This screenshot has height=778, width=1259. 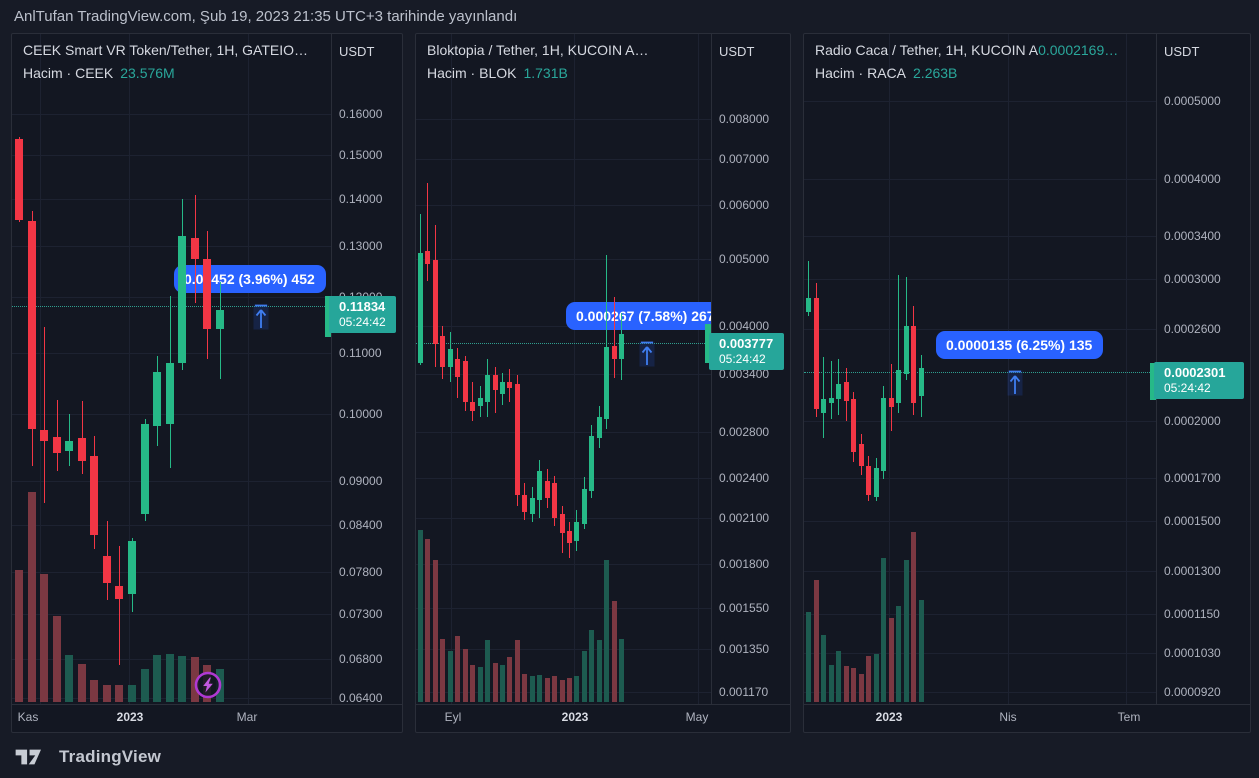 I want to click on x-tick-label: Kas, so click(x=28, y=717).